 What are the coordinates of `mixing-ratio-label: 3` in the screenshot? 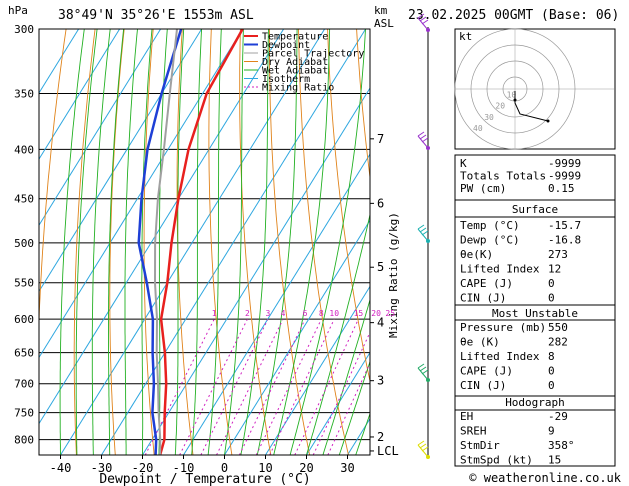 It's located at (267, 313).